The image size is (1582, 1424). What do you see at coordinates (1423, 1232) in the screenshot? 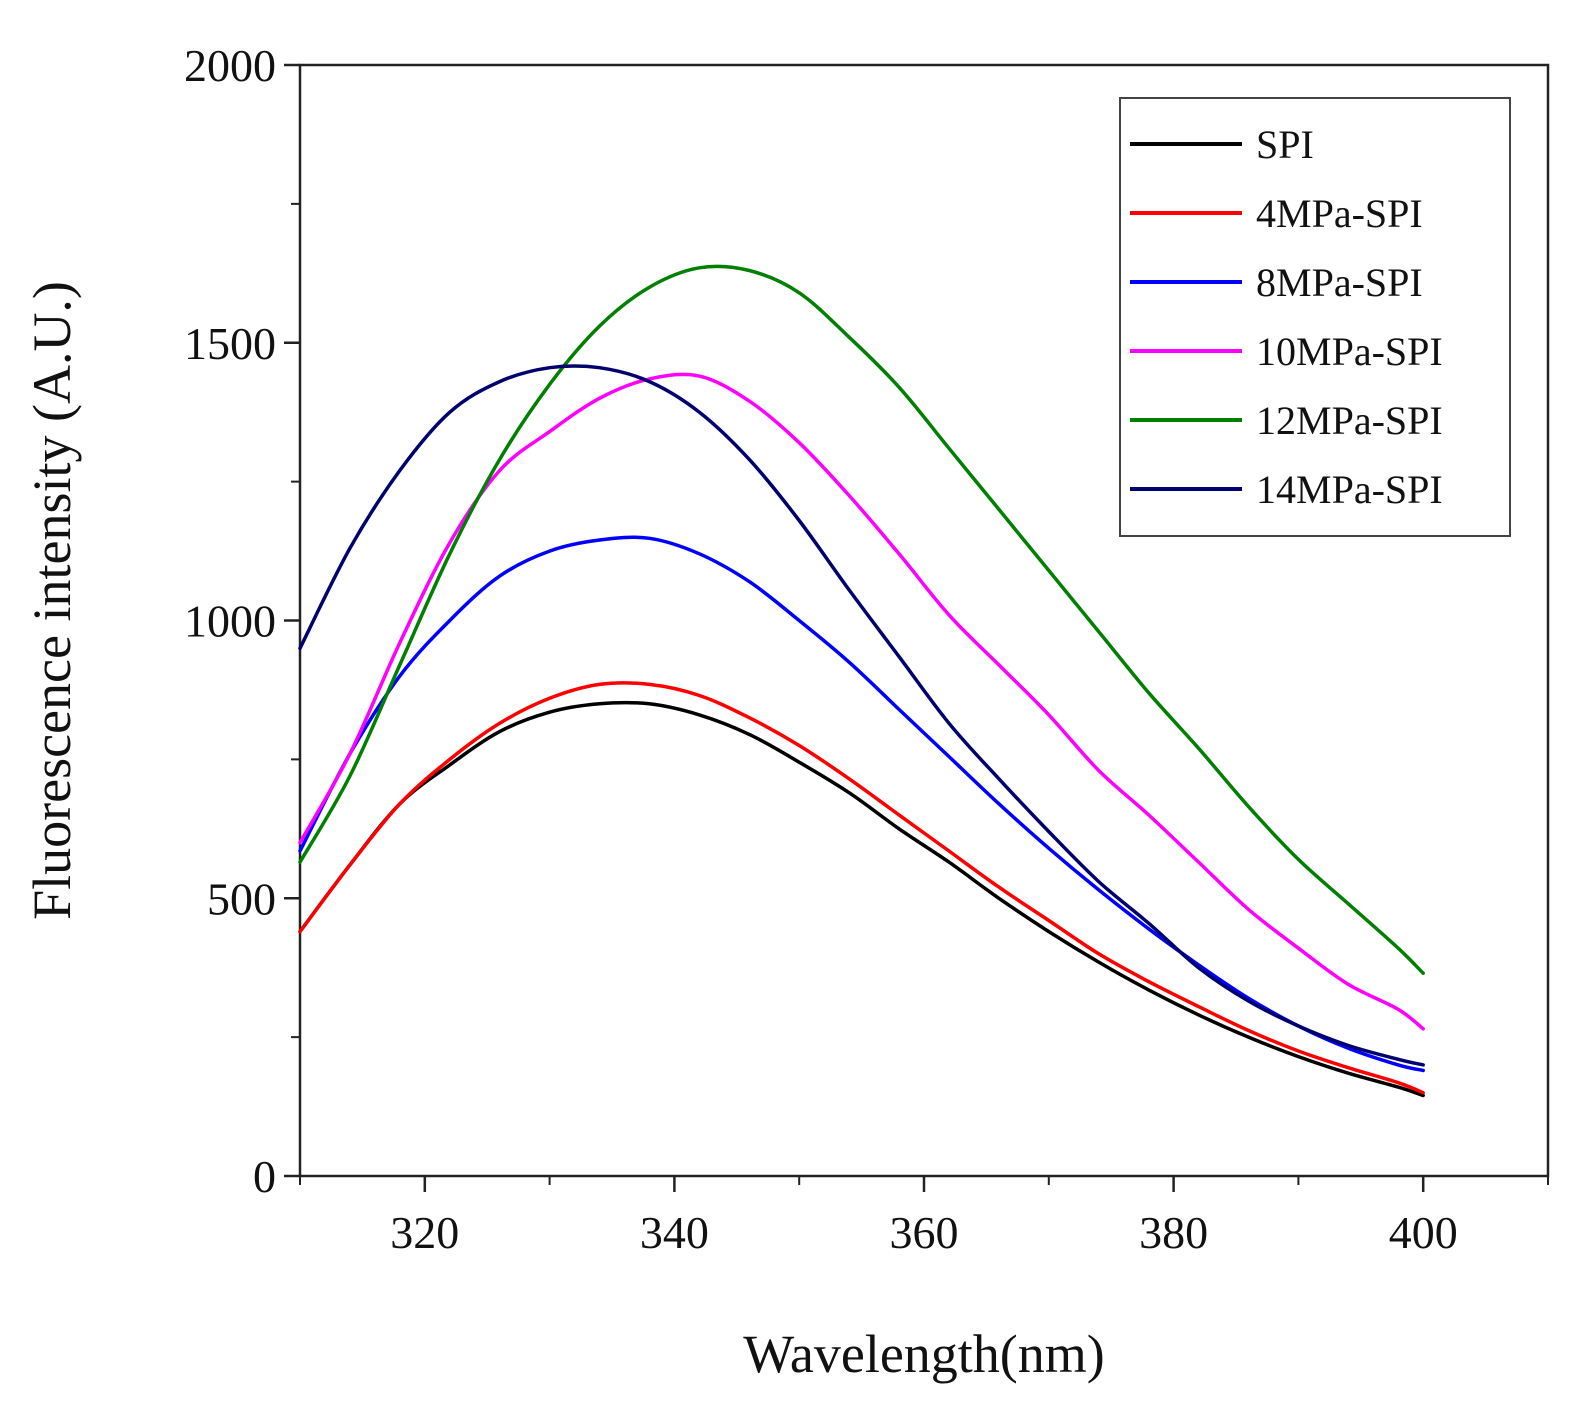
I see `x-tick-label: 400` at bounding box center [1423, 1232].